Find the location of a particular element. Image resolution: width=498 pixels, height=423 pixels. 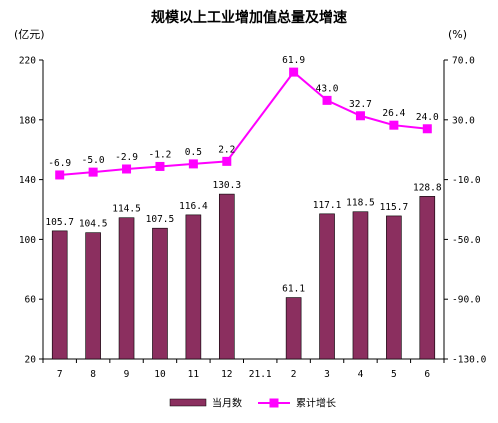

y-left-tick-label: 140 is located at coordinates (27, 180).